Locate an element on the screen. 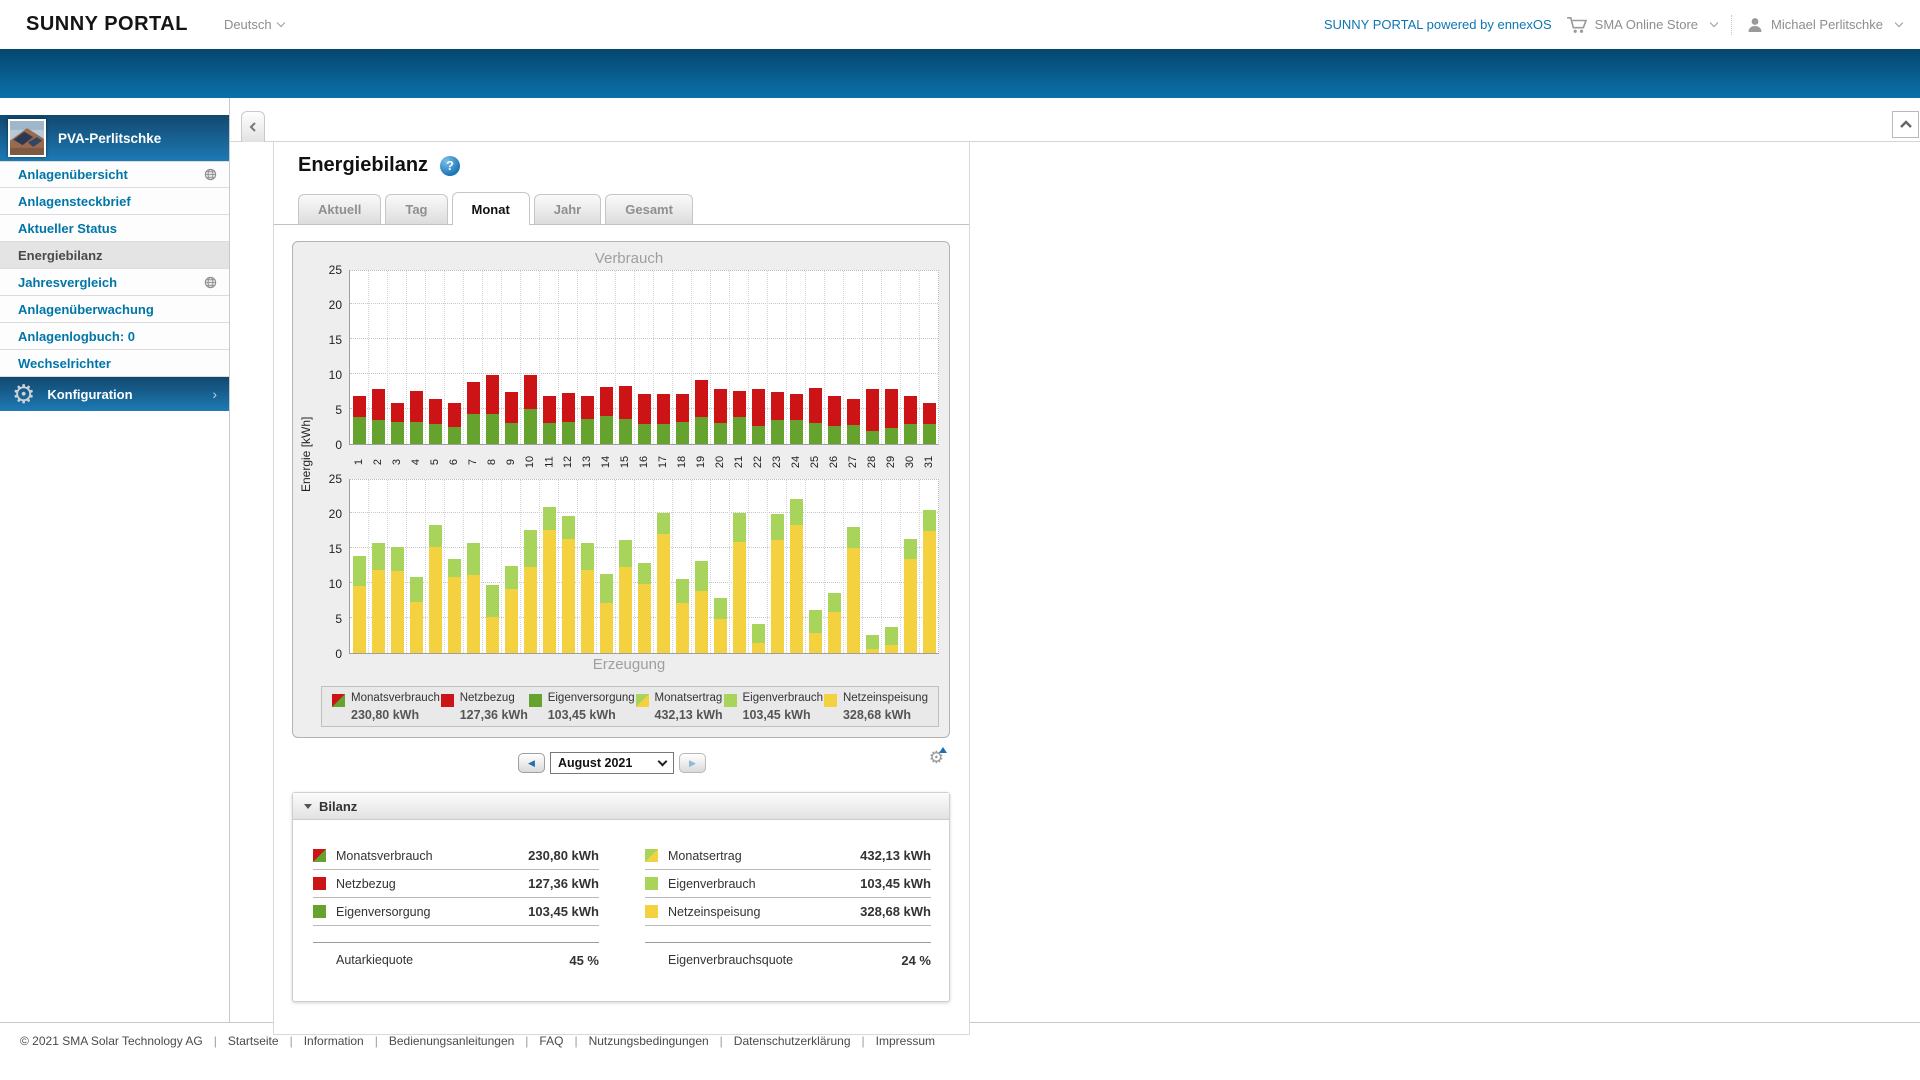 This screenshot has width=1920, height=1080. next-month-button: ▶ is located at coordinates (692, 763).